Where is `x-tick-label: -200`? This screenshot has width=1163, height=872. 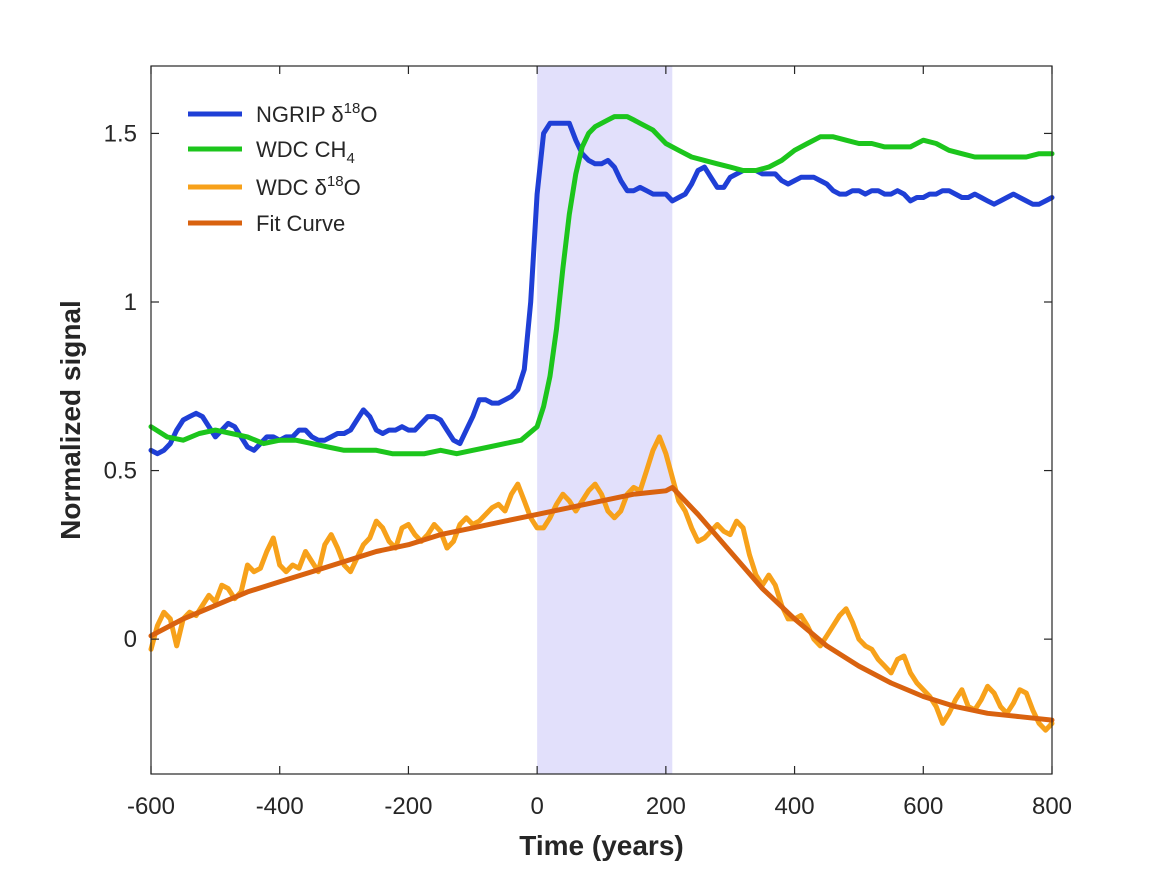 x-tick-label: -200 is located at coordinates (408, 806).